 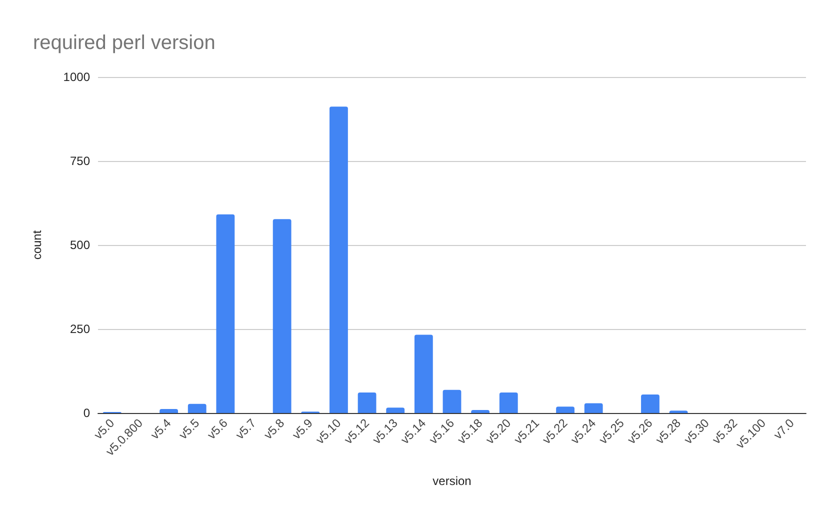 I want to click on x-tick-label: v5.4, so click(x=161, y=429).